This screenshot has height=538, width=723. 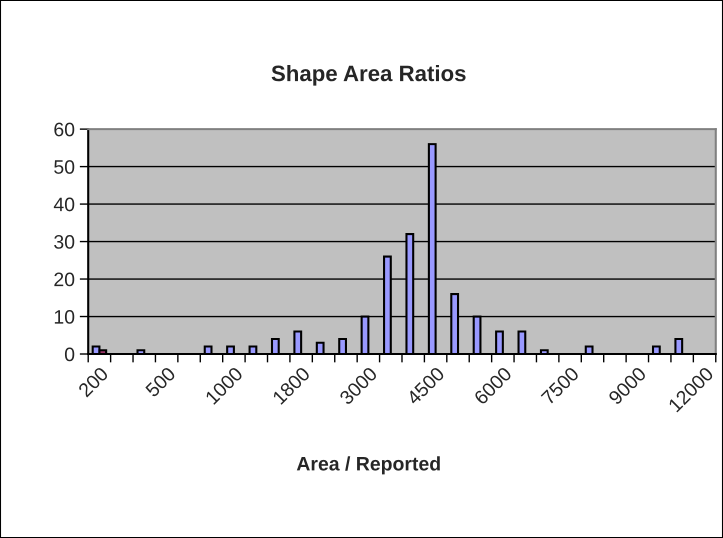 What do you see at coordinates (369, 75) in the screenshot?
I see `chart-title: Shape Area Ratios` at bounding box center [369, 75].